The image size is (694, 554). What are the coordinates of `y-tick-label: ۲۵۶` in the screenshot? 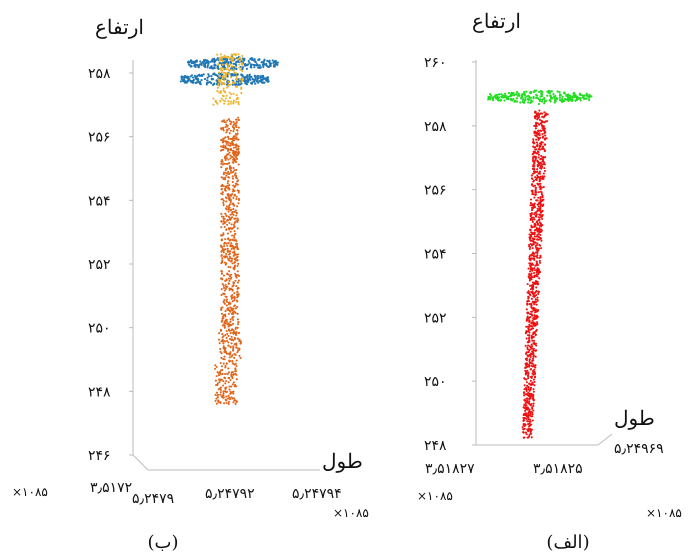 It's located at (435, 191).